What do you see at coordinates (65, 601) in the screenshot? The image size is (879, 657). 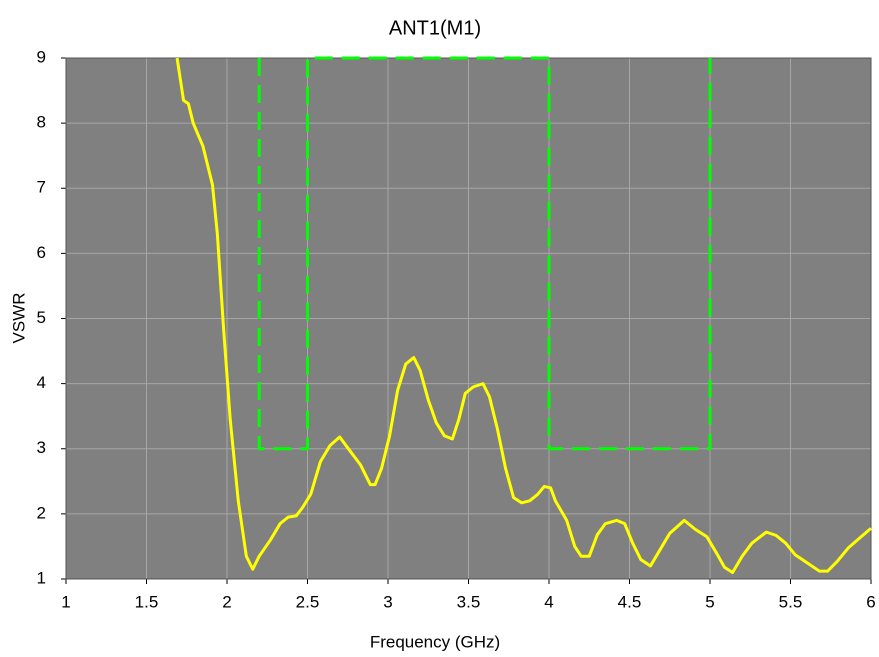 I see `x-tick-label: 1` at bounding box center [65, 601].